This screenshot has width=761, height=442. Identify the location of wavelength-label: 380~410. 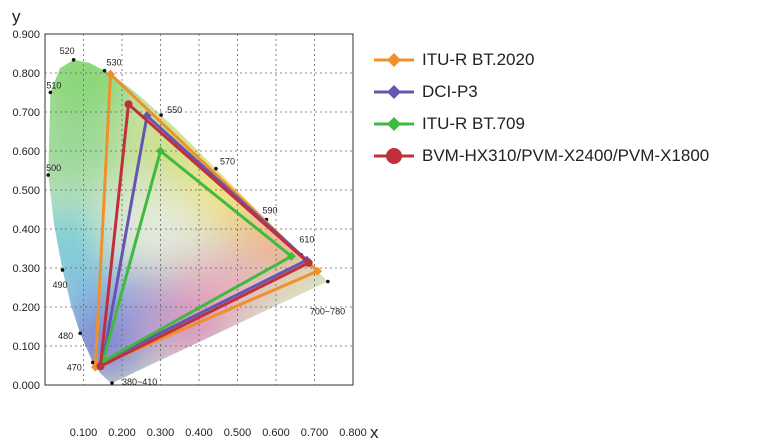
(139, 382).